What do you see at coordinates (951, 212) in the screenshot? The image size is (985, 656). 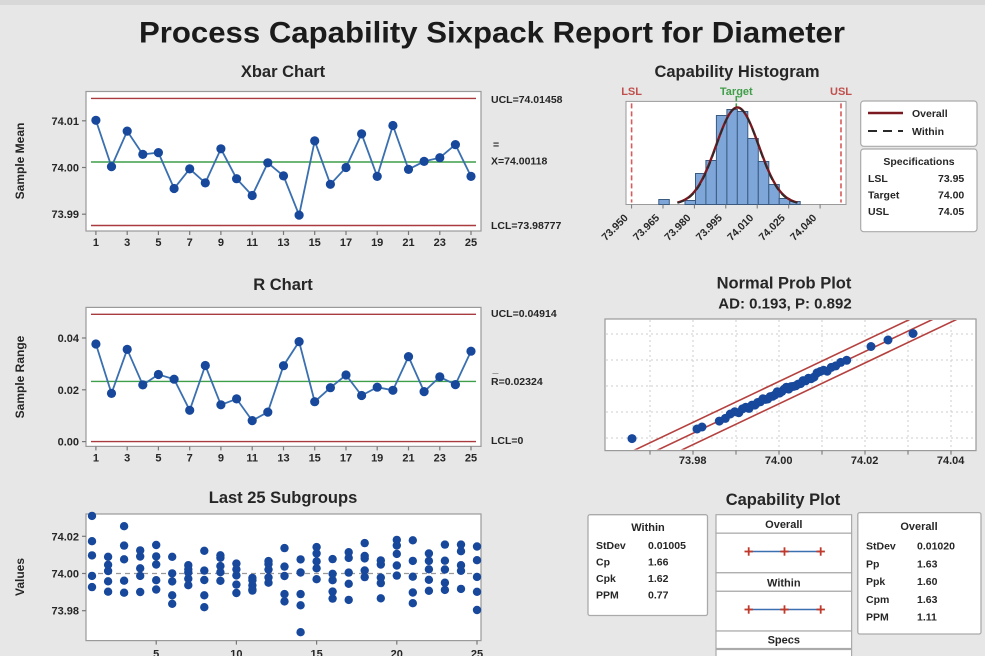 I see `svg-text: 74.05` at bounding box center [951, 212].